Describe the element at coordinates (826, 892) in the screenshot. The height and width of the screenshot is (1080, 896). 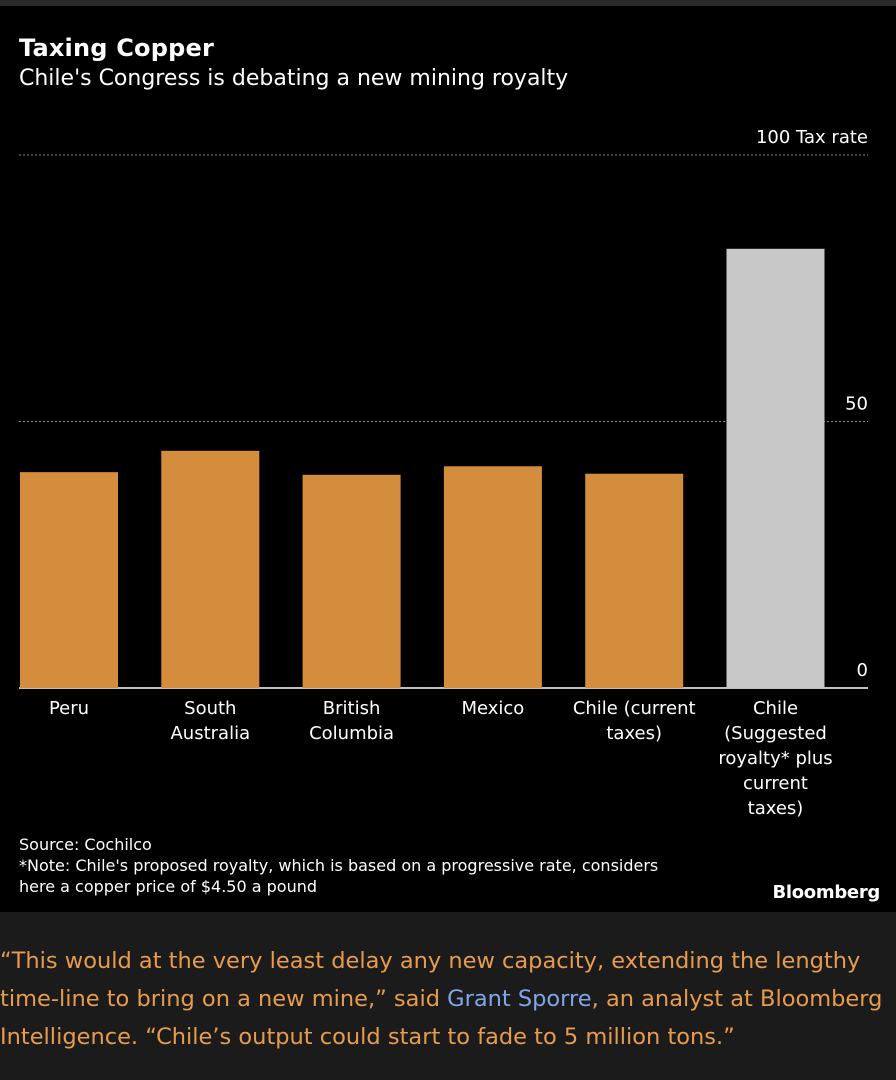
I see `bloomberg-logo: Bloomberg` at that location.